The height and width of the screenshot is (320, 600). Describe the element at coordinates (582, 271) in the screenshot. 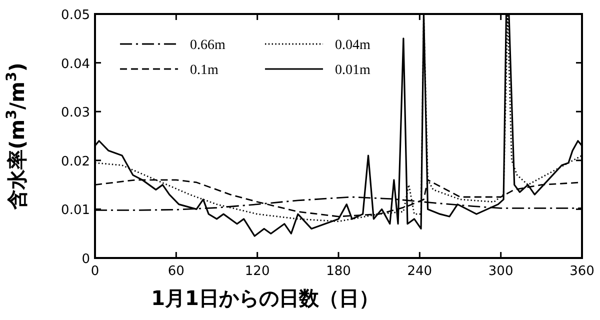

I see `x-tick-label: 360` at that location.